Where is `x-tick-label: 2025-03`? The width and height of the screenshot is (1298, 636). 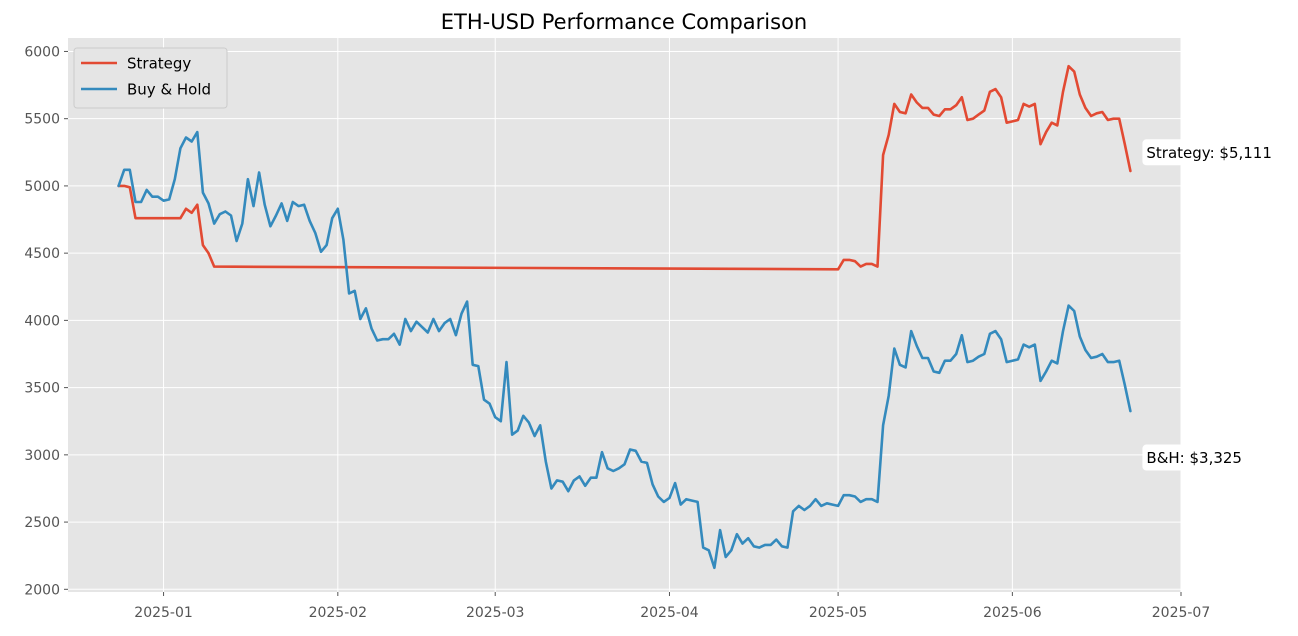
x-tick-label: 2025-03 is located at coordinates (495, 613).